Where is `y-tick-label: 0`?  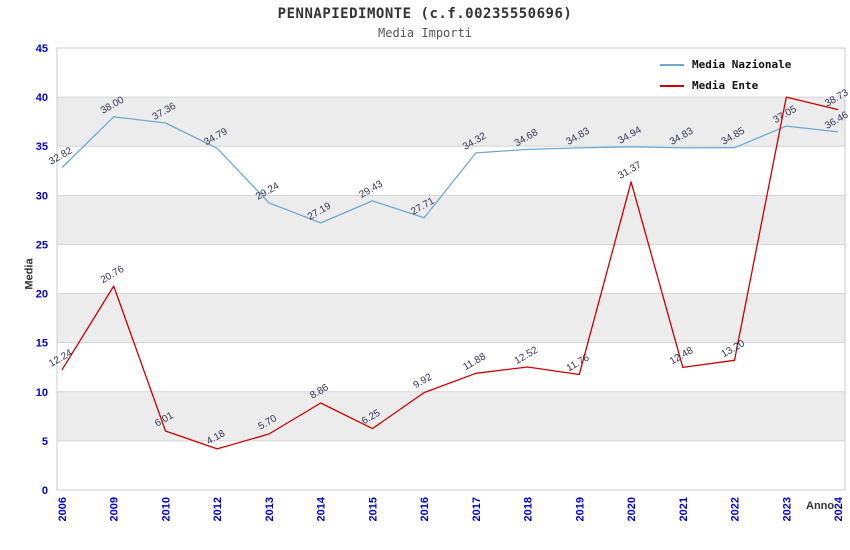 y-tick-label: 0 is located at coordinates (45, 491).